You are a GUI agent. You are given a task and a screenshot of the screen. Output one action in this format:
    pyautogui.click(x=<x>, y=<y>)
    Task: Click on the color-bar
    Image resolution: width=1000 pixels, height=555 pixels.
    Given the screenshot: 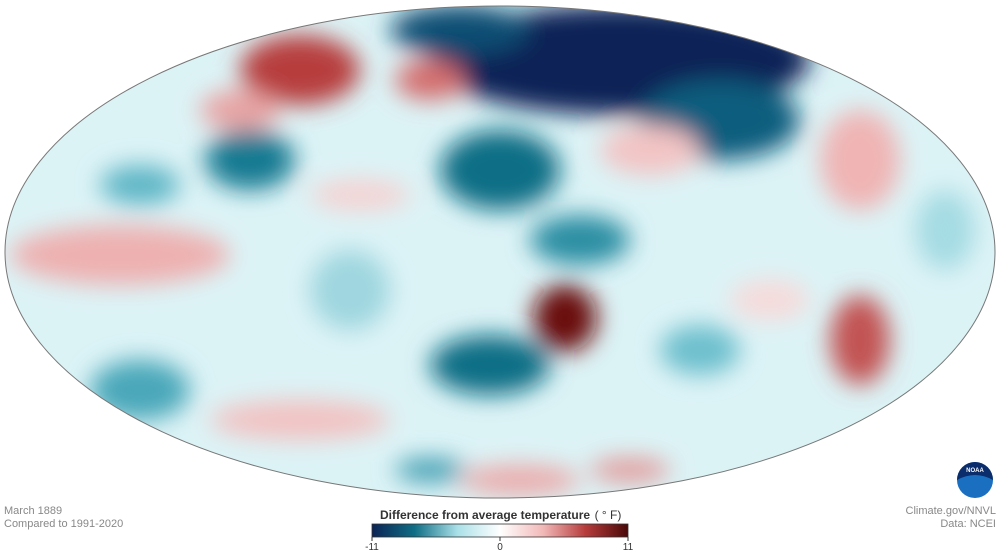 What is the action you would take?
    pyautogui.click(x=500, y=530)
    